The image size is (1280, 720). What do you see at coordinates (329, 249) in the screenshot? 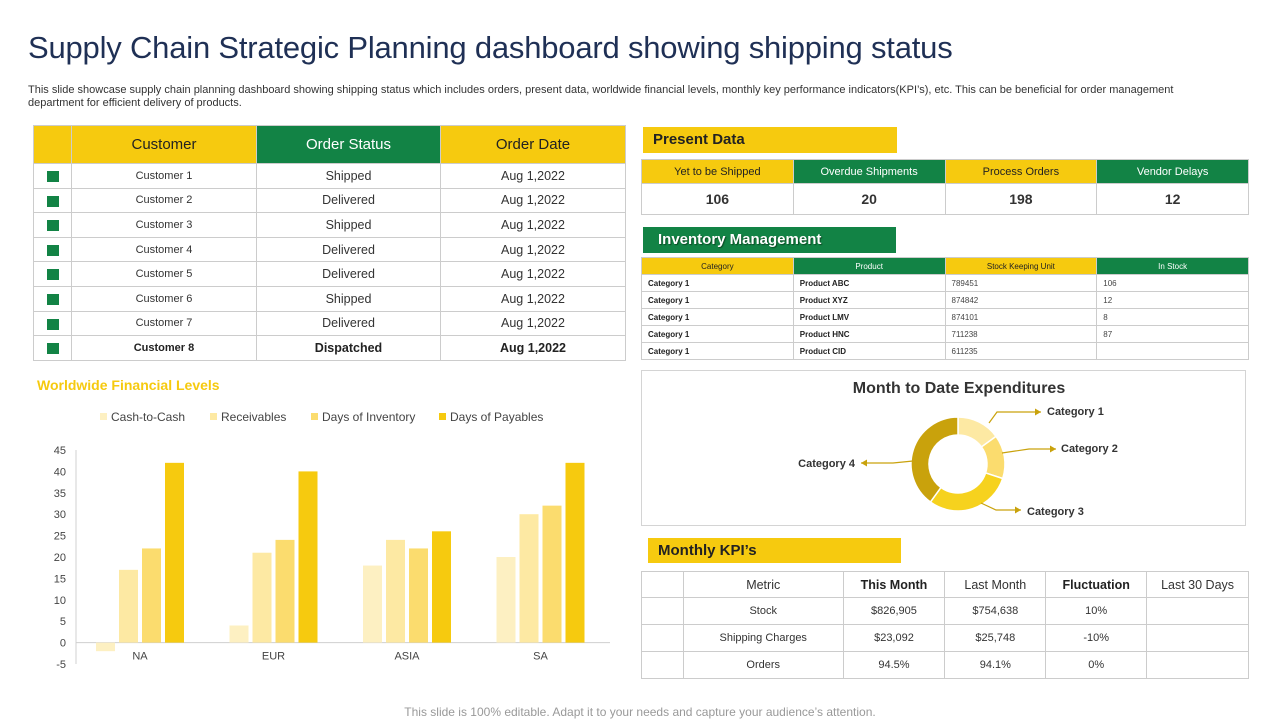
I see `order-row: Customer 4 Delivered Aug 1,2022` at bounding box center [329, 249].